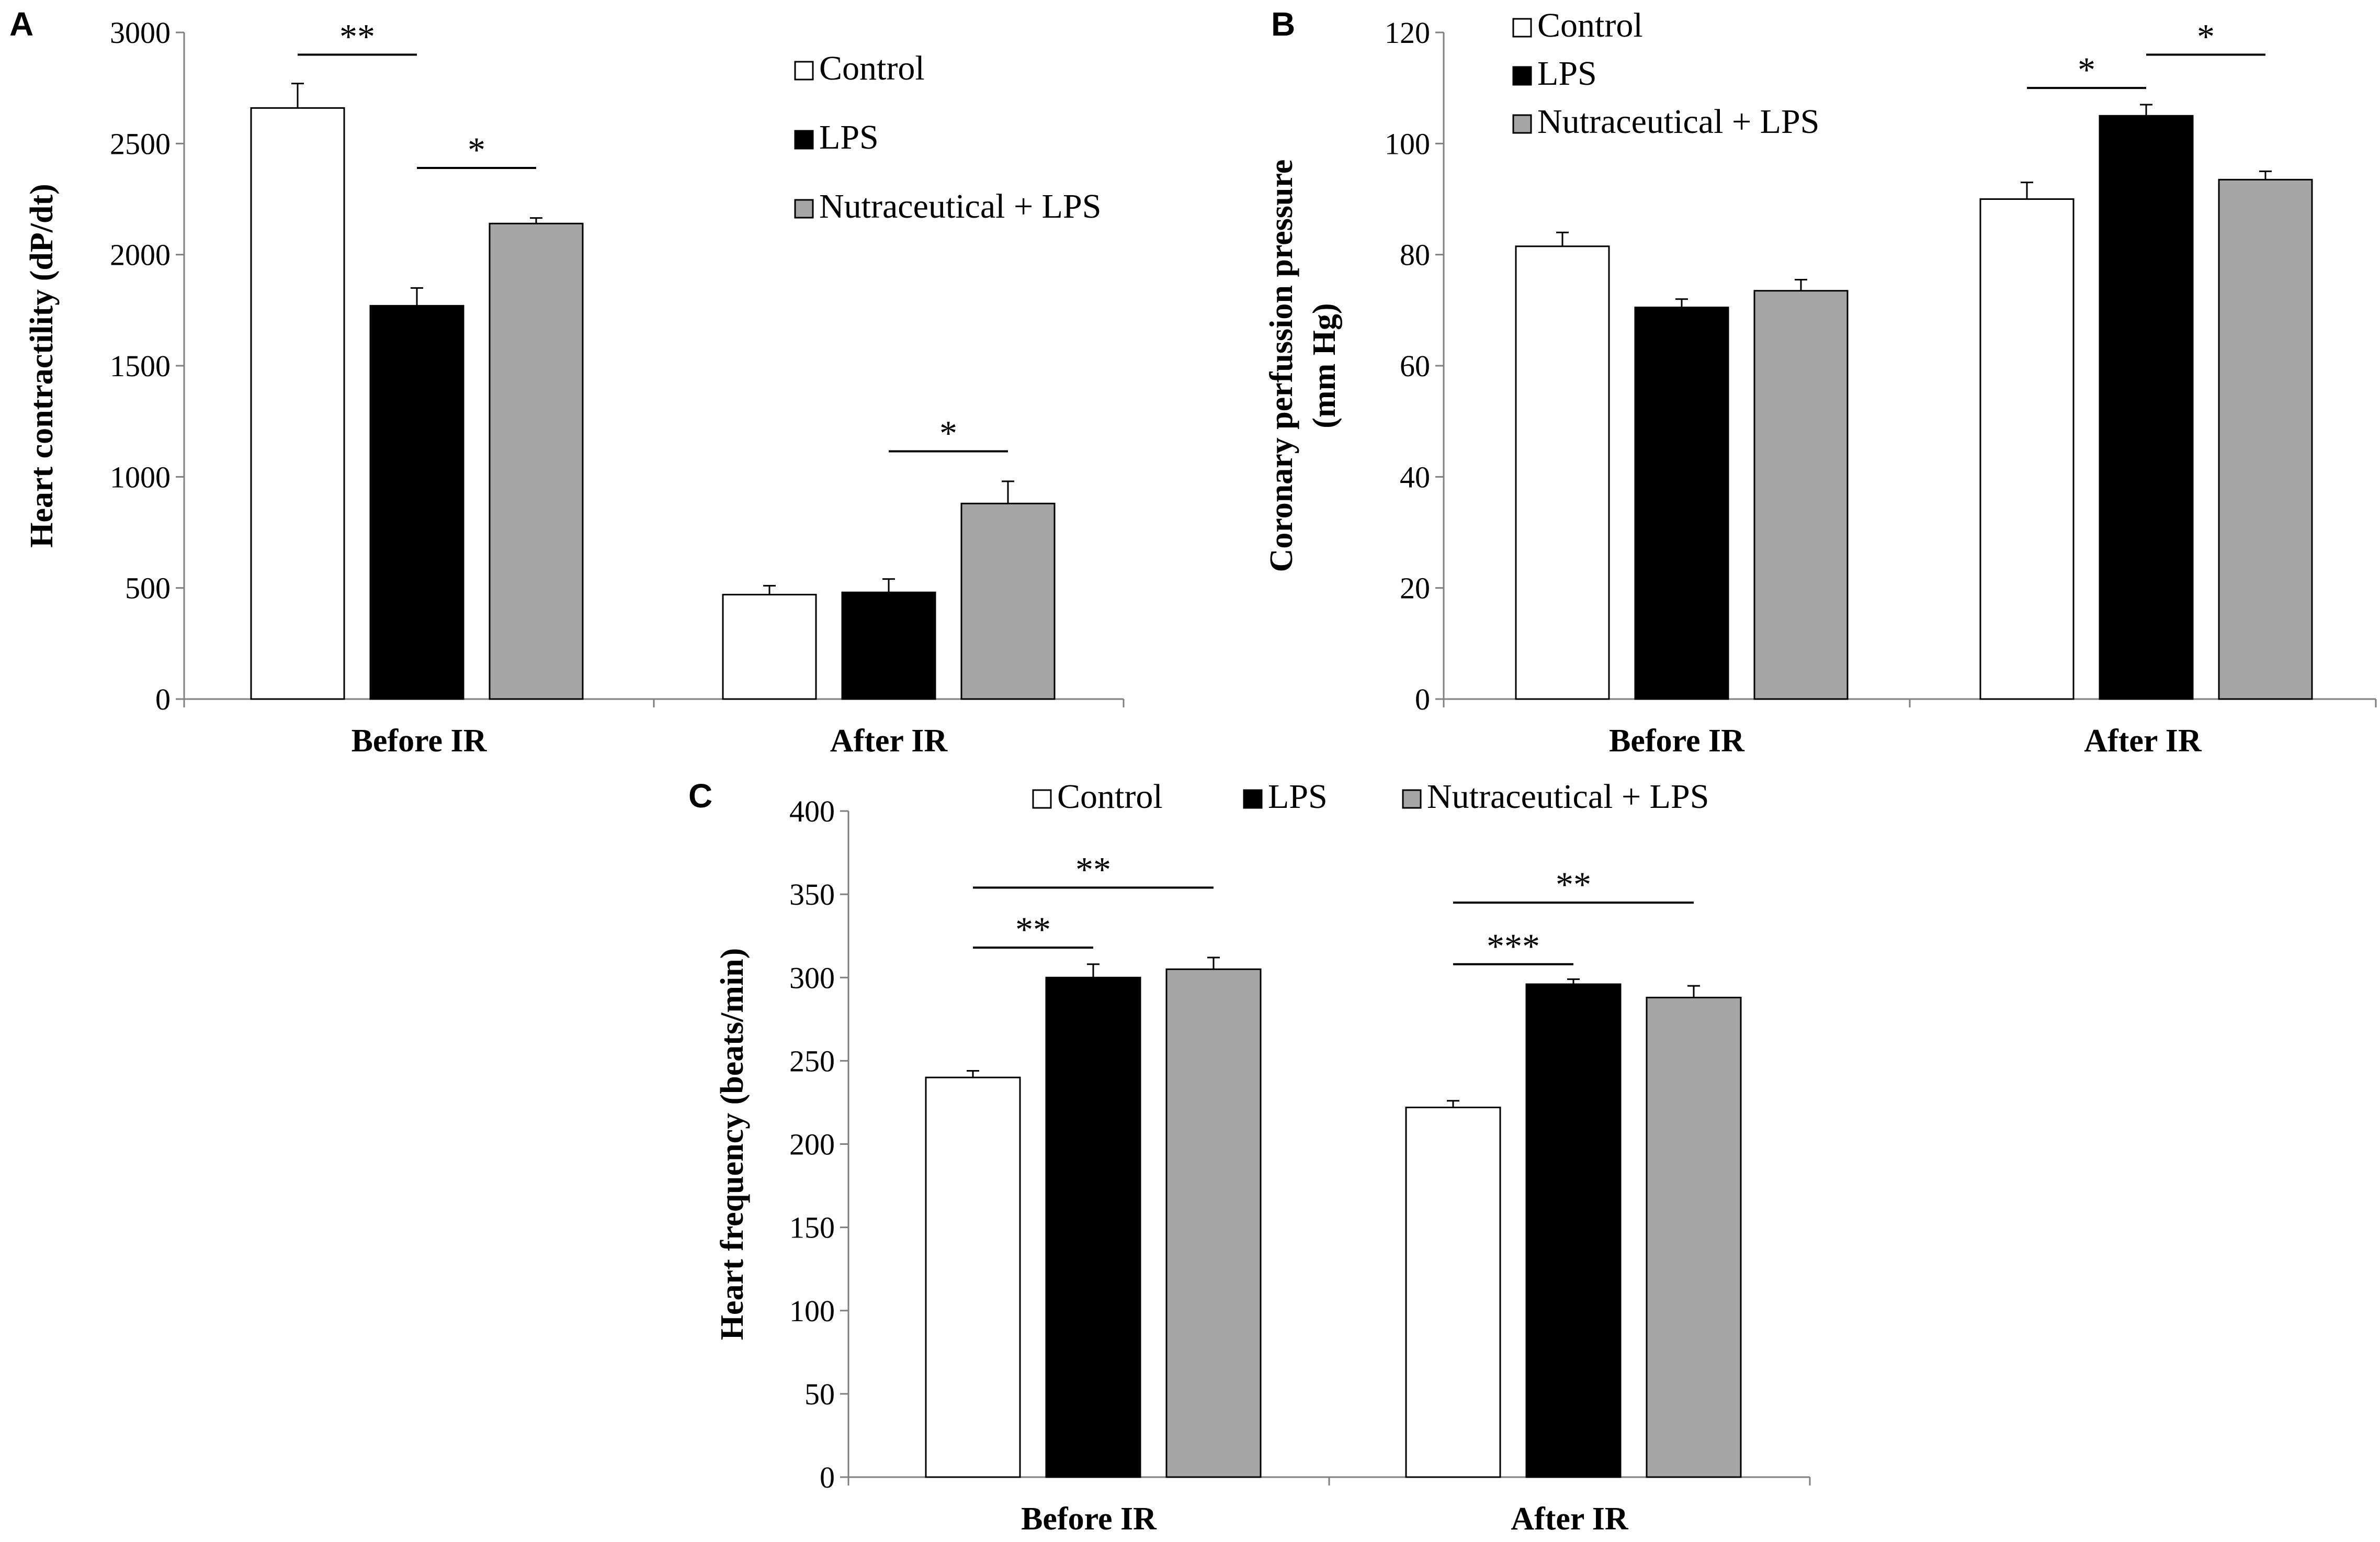  What do you see at coordinates (812, 894) in the screenshot?
I see `y-tick-label: 350` at bounding box center [812, 894].